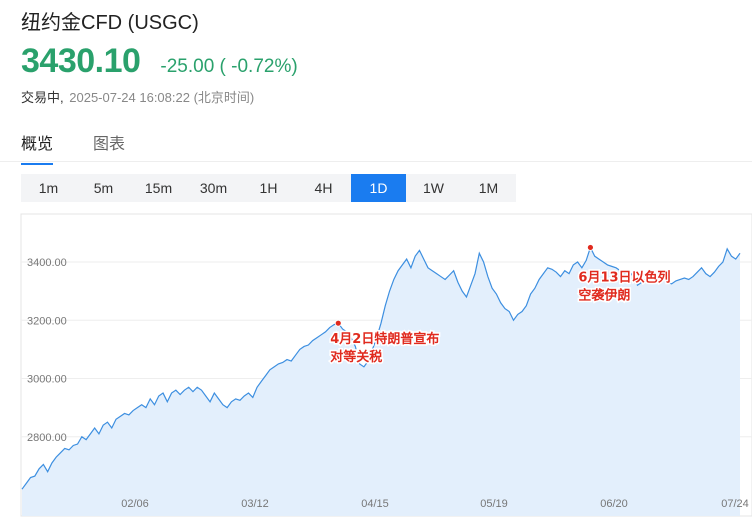 The image size is (752, 517). Describe the element at coordinates (356, 357) in the screenshot. I see `annotation-label: 对等关税` at that location.